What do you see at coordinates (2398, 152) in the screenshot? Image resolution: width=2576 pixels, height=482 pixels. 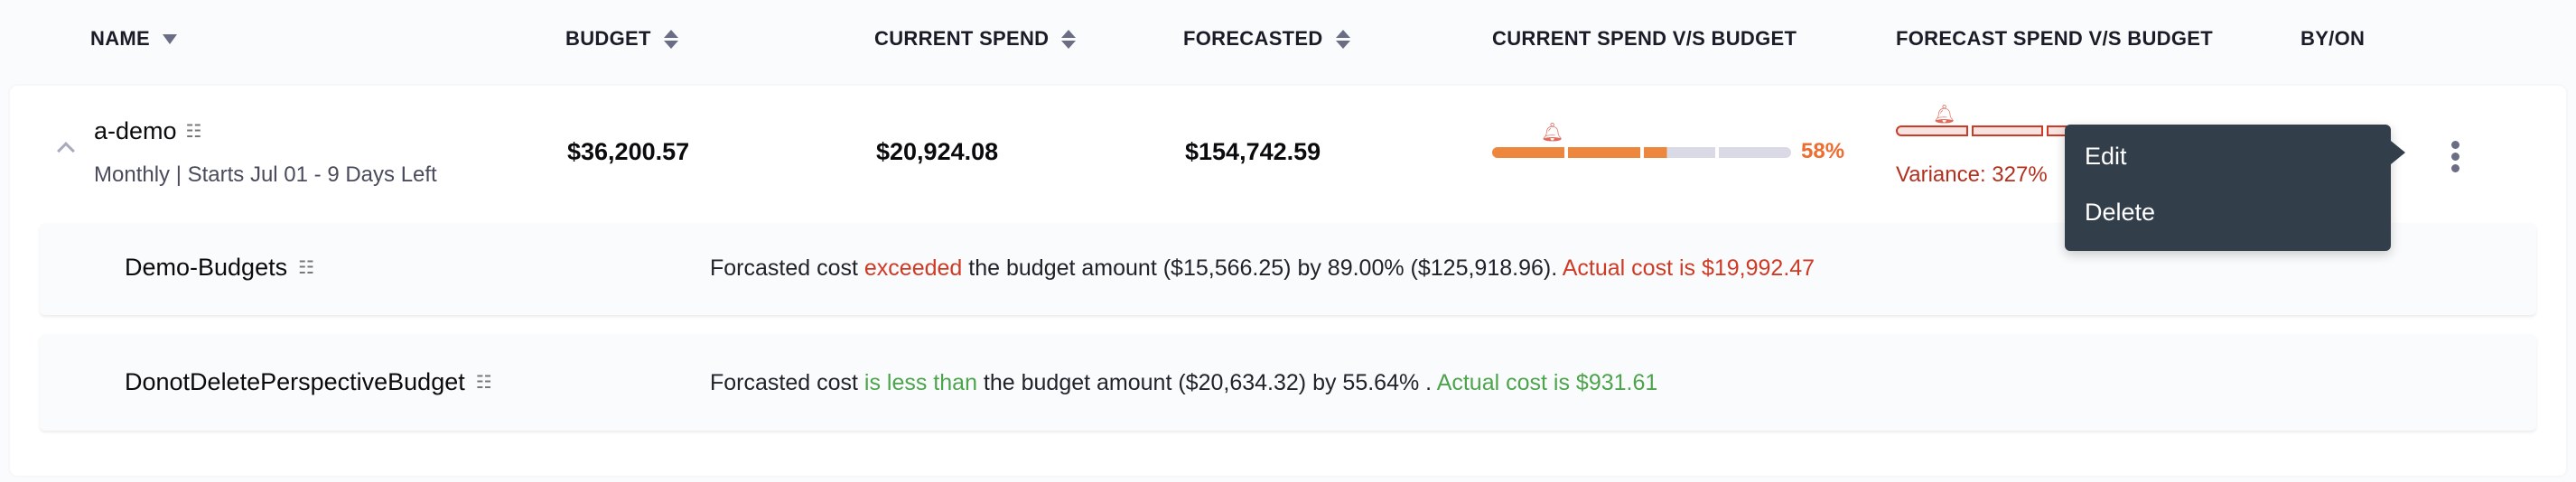 I see `menu-pointer-arrow` at bounding box center [2398, 152].